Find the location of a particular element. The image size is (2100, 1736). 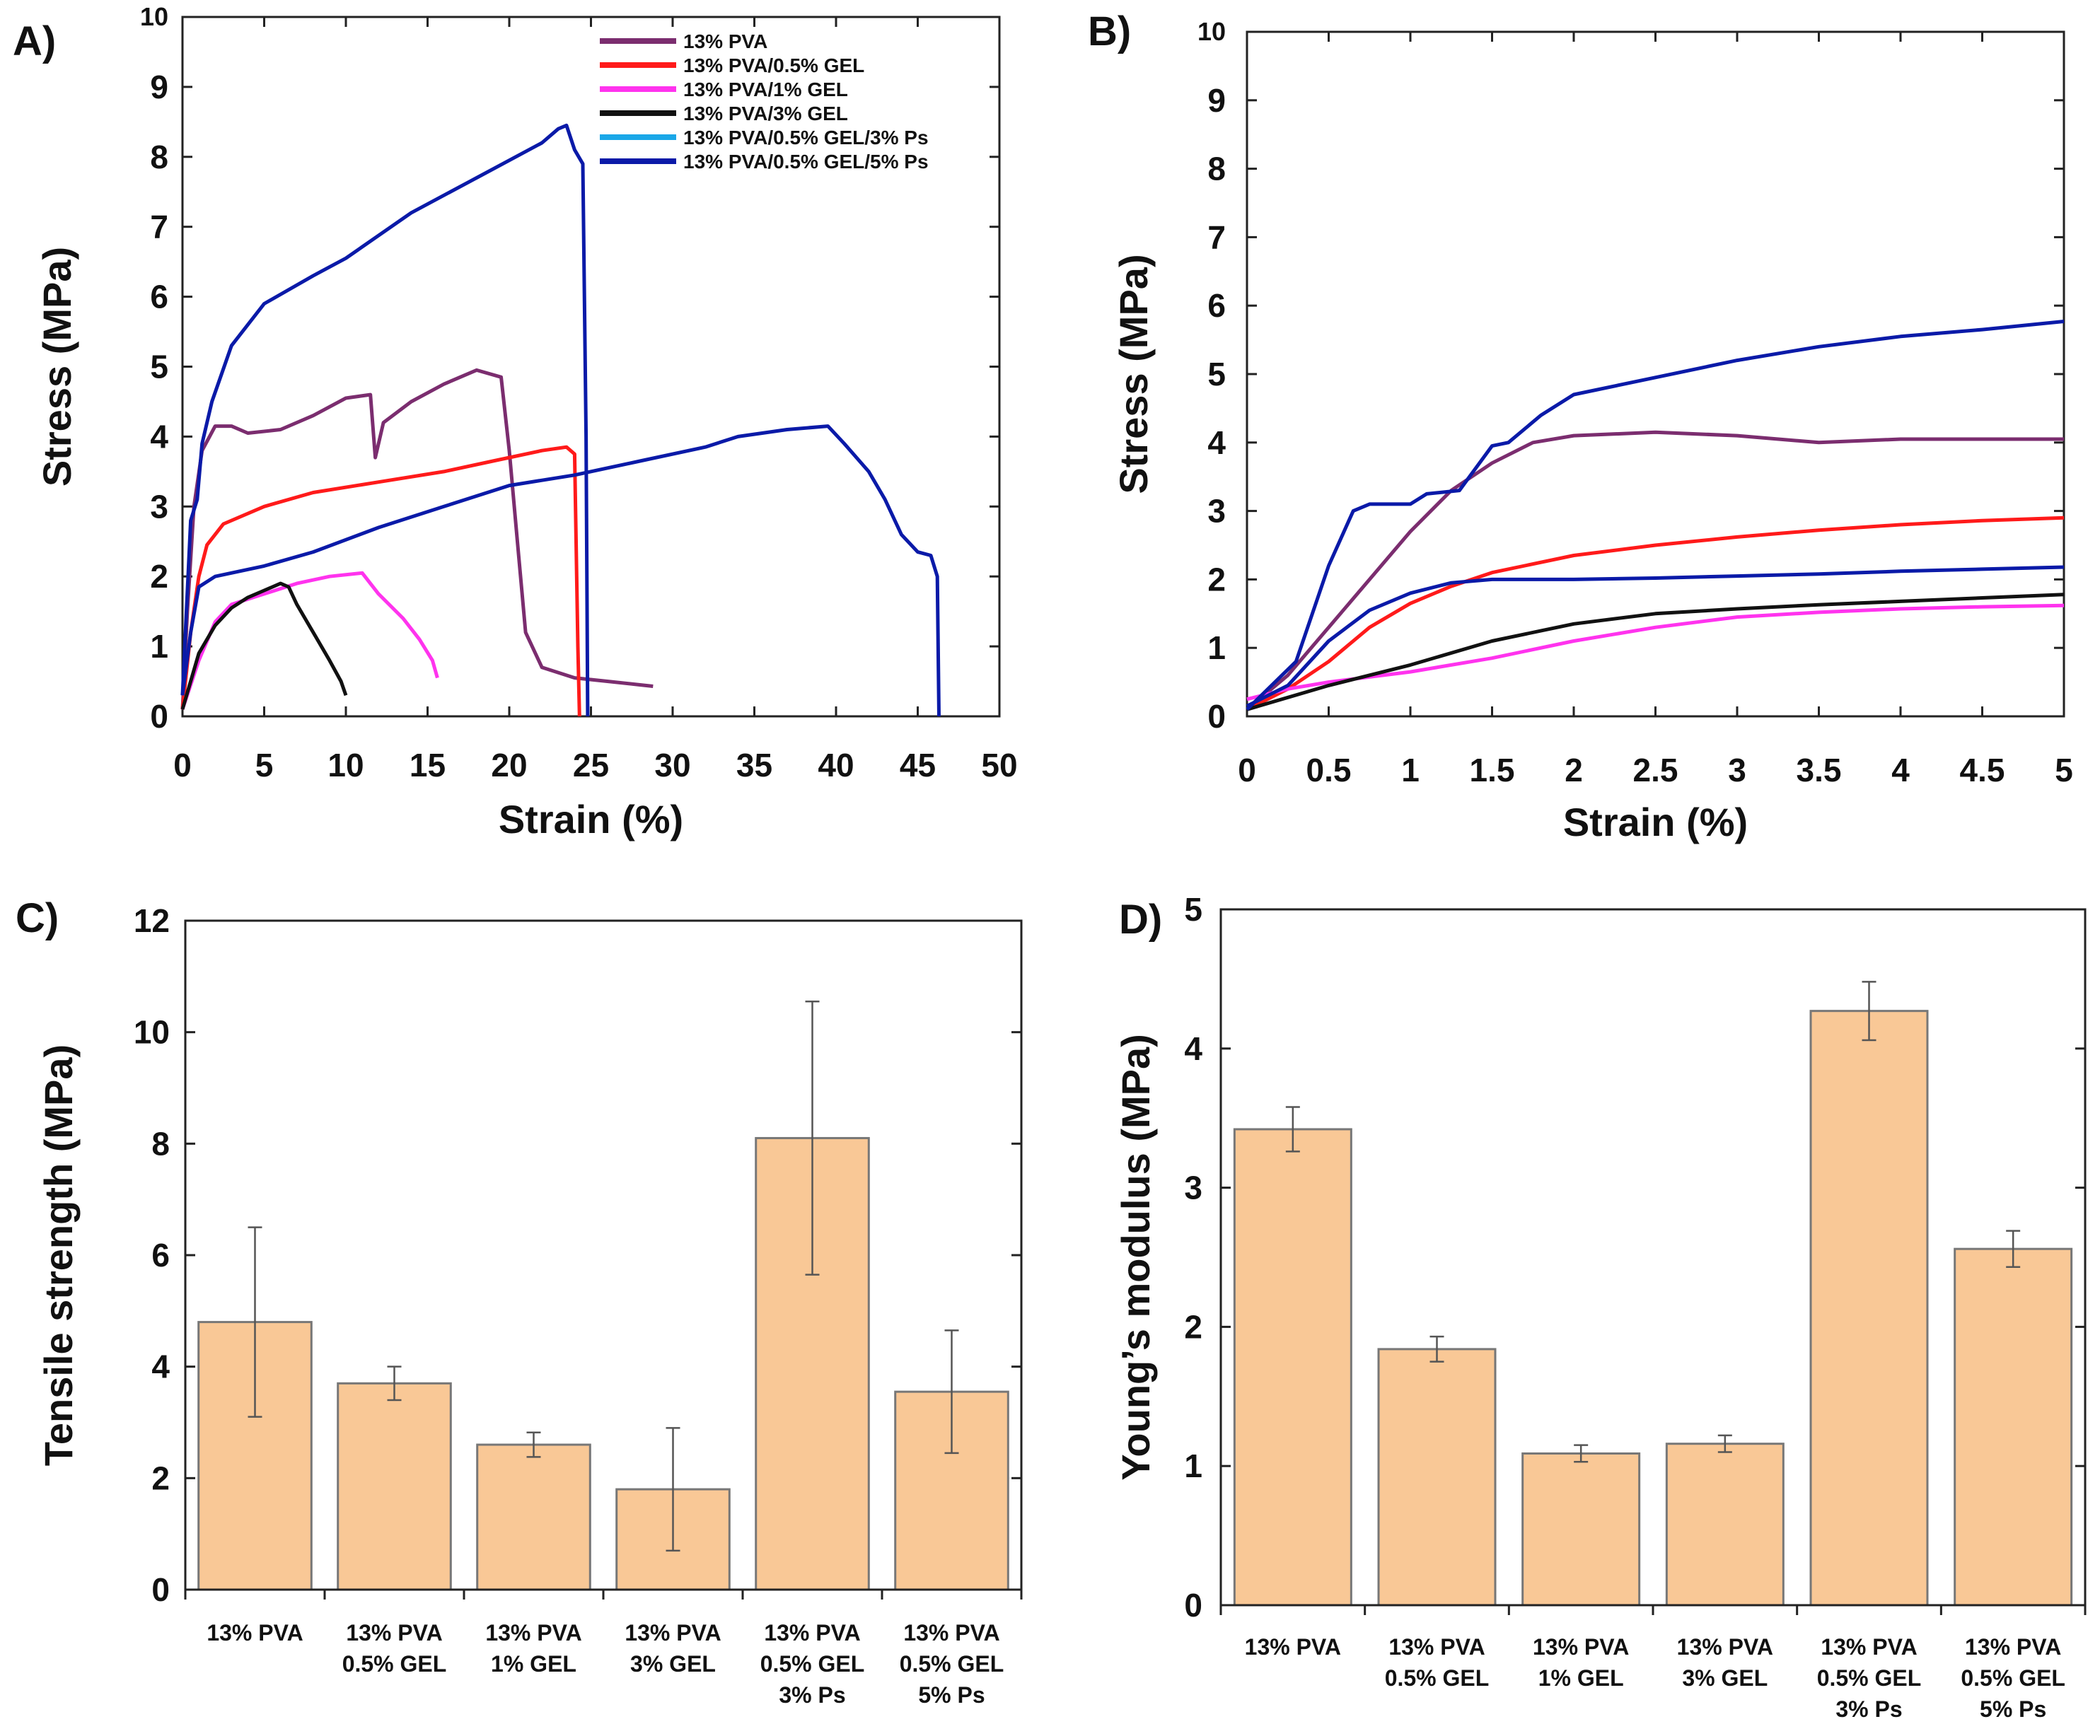

x-tick-label: 2.5 is located at coordinates (1656, 770).